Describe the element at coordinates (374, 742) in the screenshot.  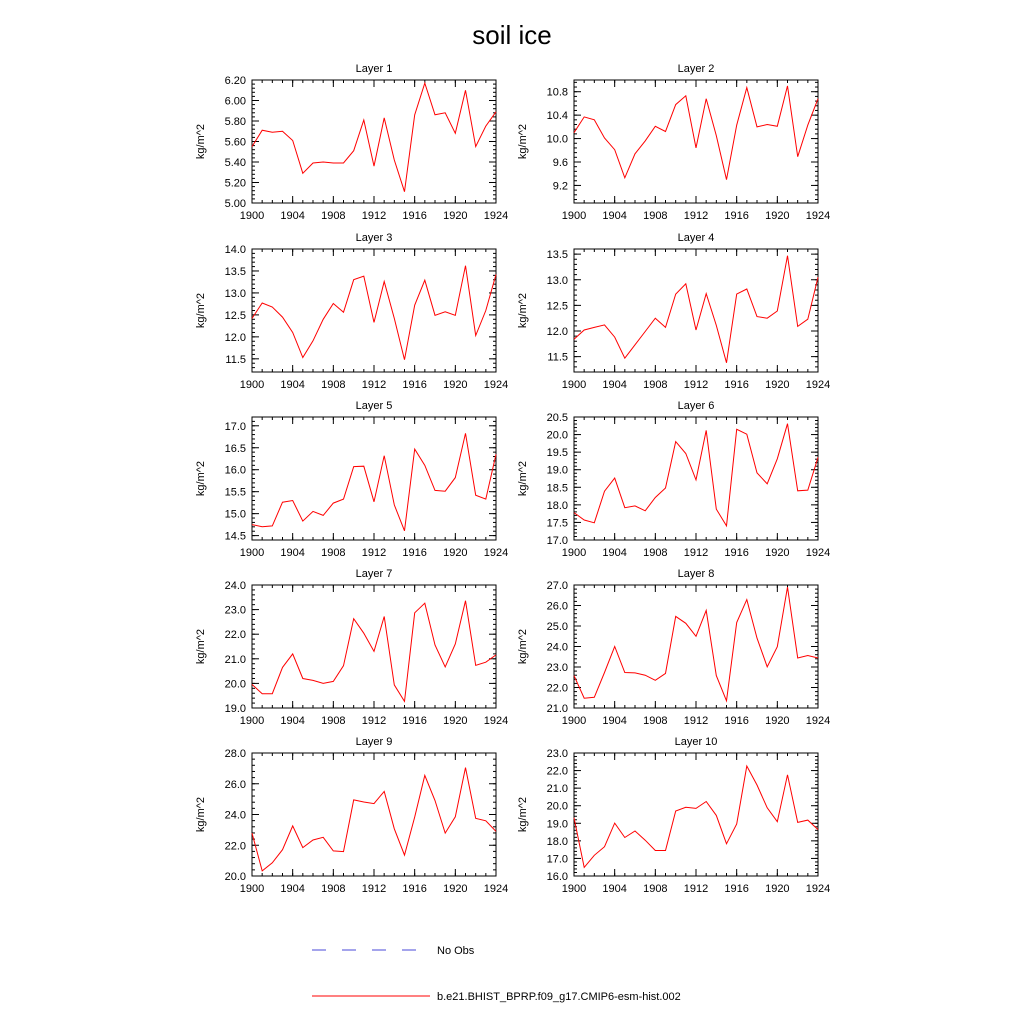
I see `panel-title: Layer 9` at that location.